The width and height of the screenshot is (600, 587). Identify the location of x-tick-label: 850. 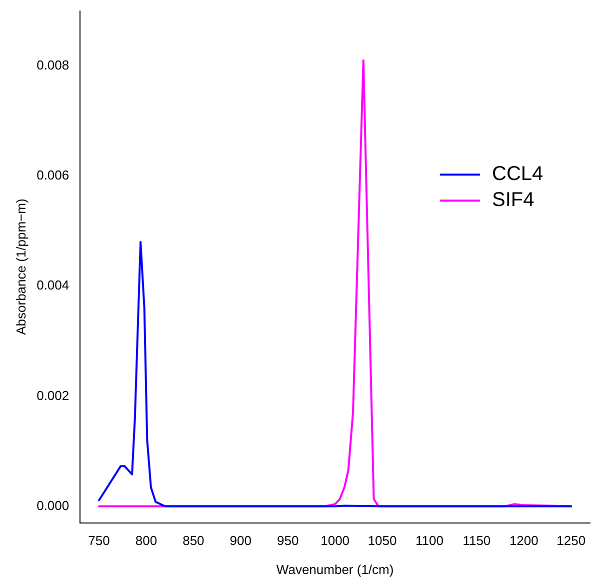
(193, 540).